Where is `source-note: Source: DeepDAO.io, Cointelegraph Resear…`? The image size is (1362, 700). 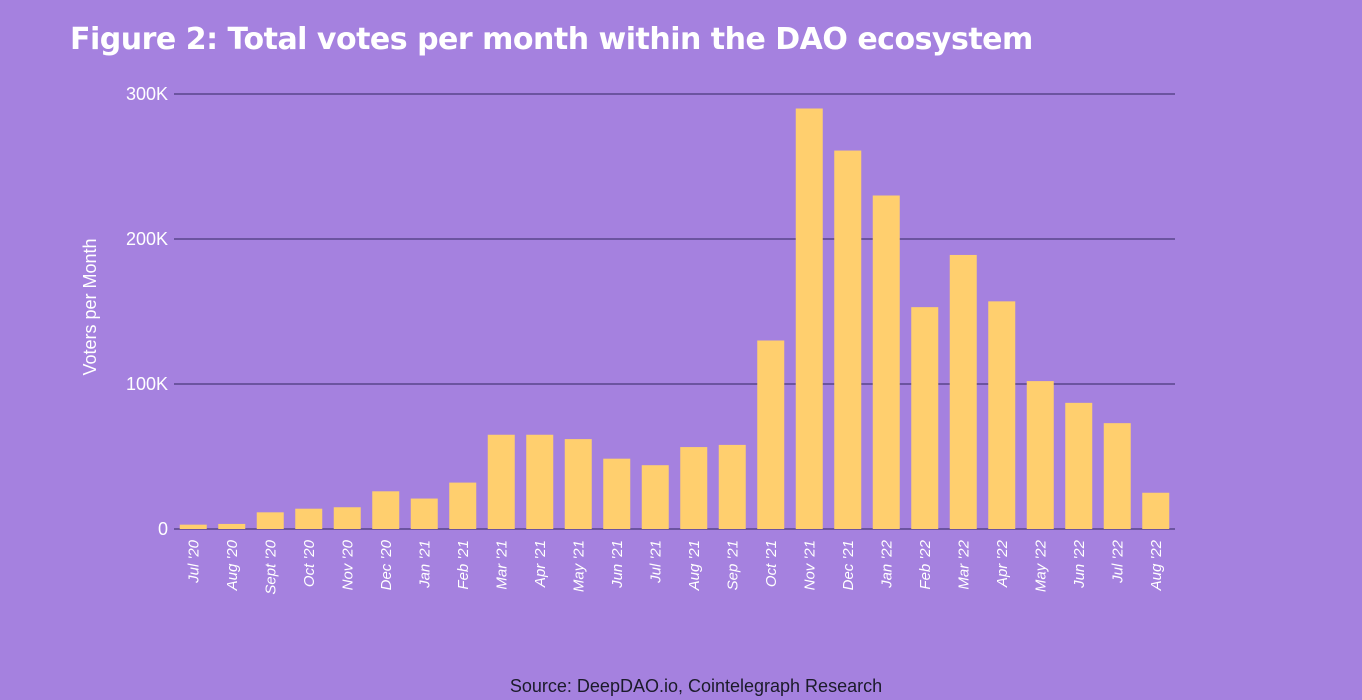 source-note: Source: DeepDAO.io, Cointelegraph Resear… is located at coordinates (696, 686).